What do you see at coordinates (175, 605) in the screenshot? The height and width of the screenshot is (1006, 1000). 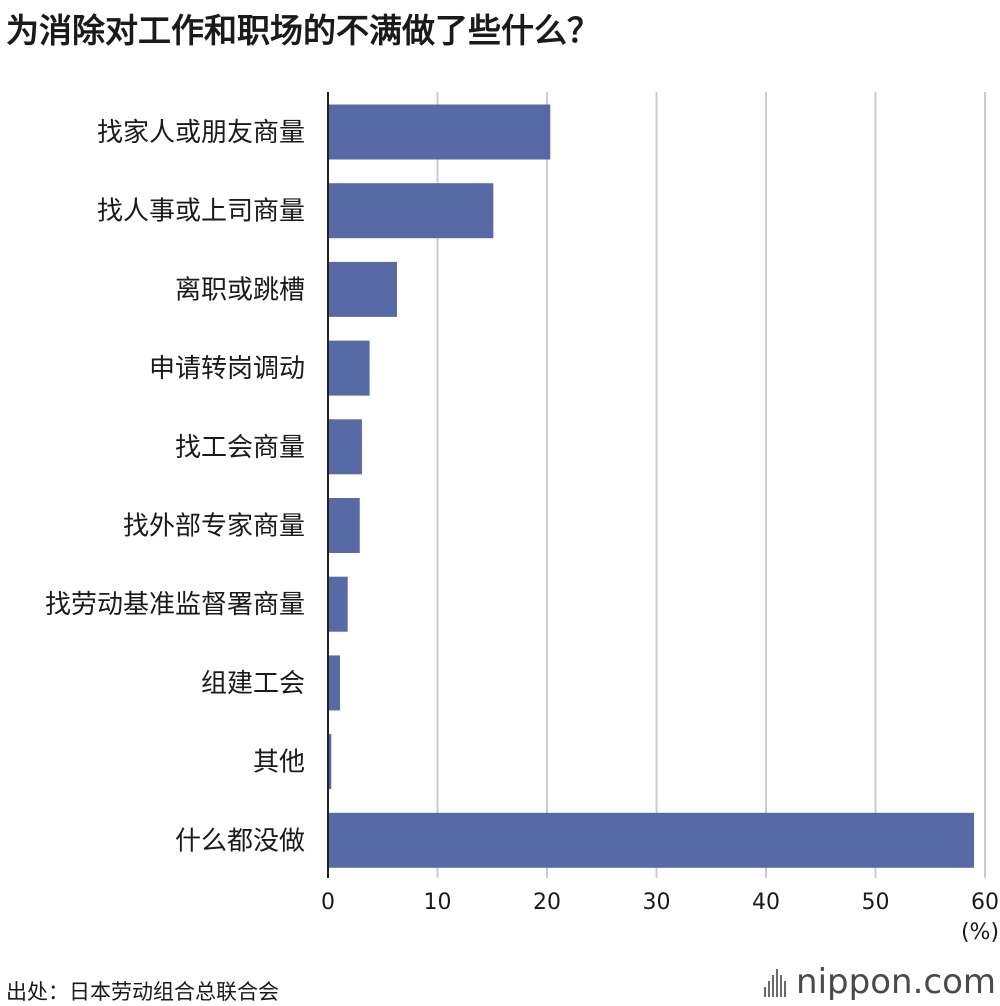 I see `category-label: 找劳动基准监督署商量` at bounding box center [175, 605].